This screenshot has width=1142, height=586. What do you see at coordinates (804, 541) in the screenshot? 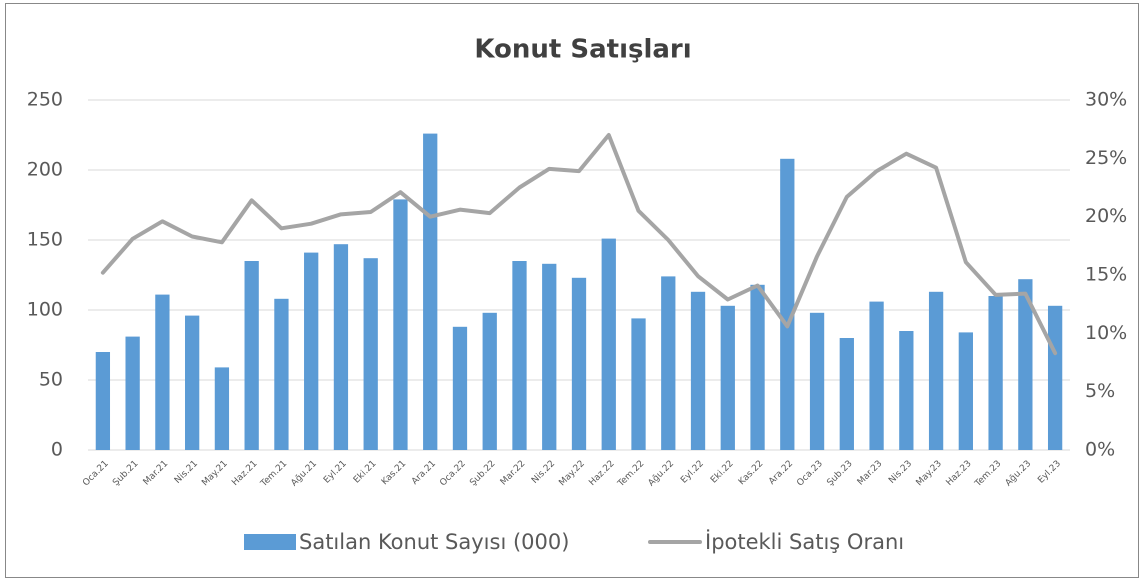
I see `legend-label: İpotekli Satış Oranı` at bounding box center [804, 541].